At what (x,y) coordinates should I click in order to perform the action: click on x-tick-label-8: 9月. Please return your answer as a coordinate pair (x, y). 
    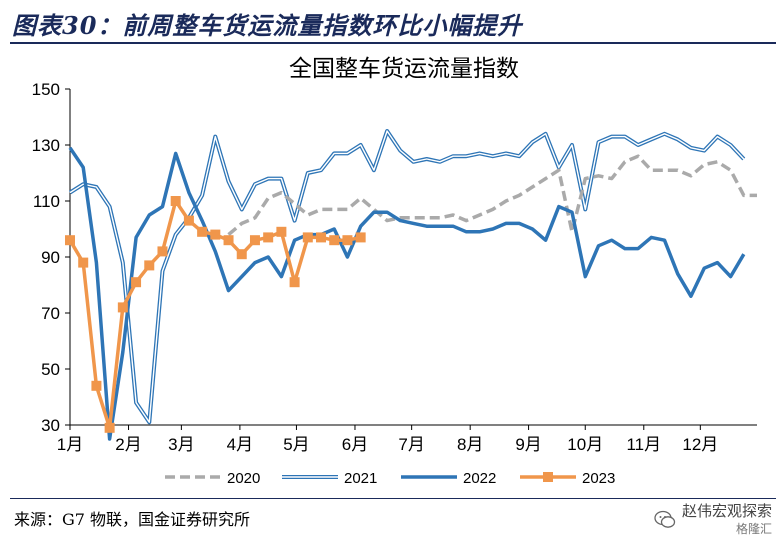
    Looking at the image, I should click on (528, 444).